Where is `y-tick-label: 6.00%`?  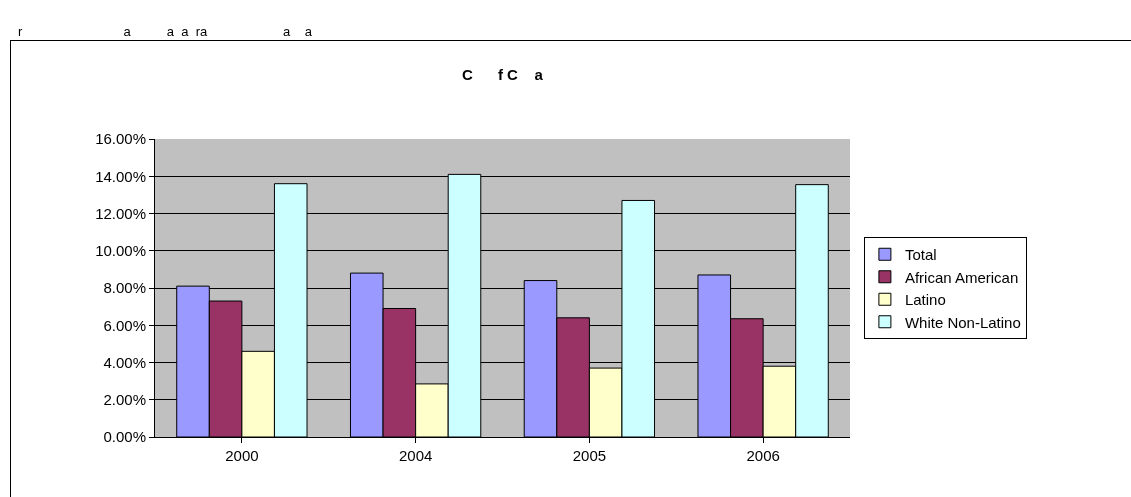
y-tick-label: 6.00% is located at coordinates (124, 325).